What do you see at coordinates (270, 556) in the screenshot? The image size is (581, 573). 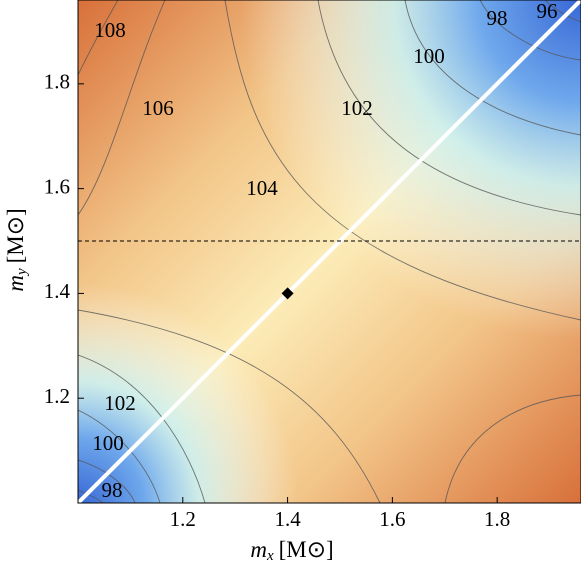 I see `x-label-subscript: x` at bounding box center [270, 556].